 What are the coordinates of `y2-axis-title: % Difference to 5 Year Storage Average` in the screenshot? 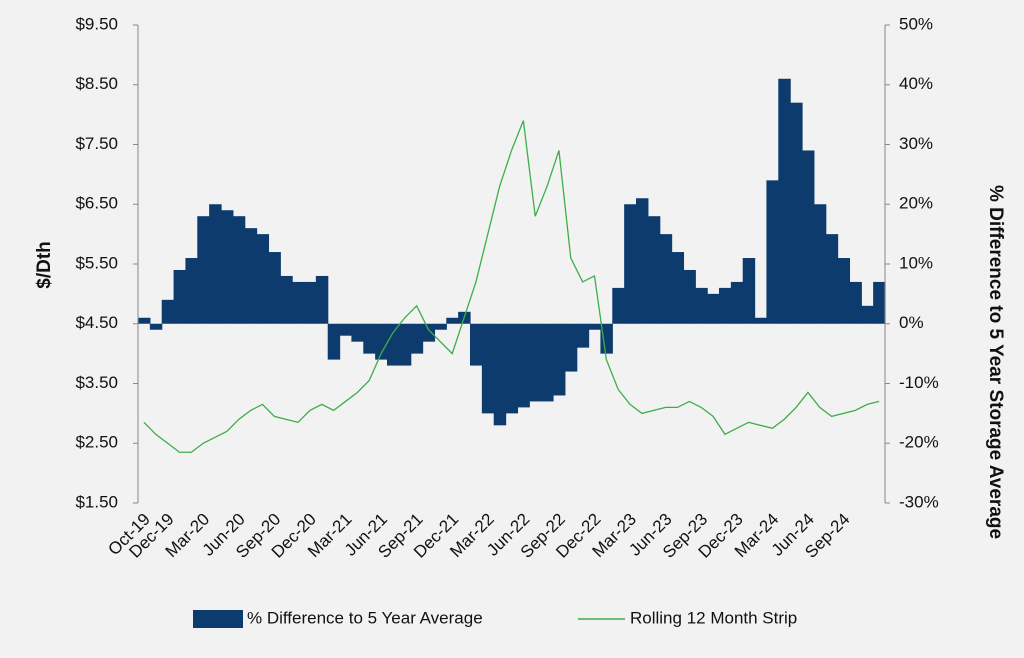 It's located at (995, 362).